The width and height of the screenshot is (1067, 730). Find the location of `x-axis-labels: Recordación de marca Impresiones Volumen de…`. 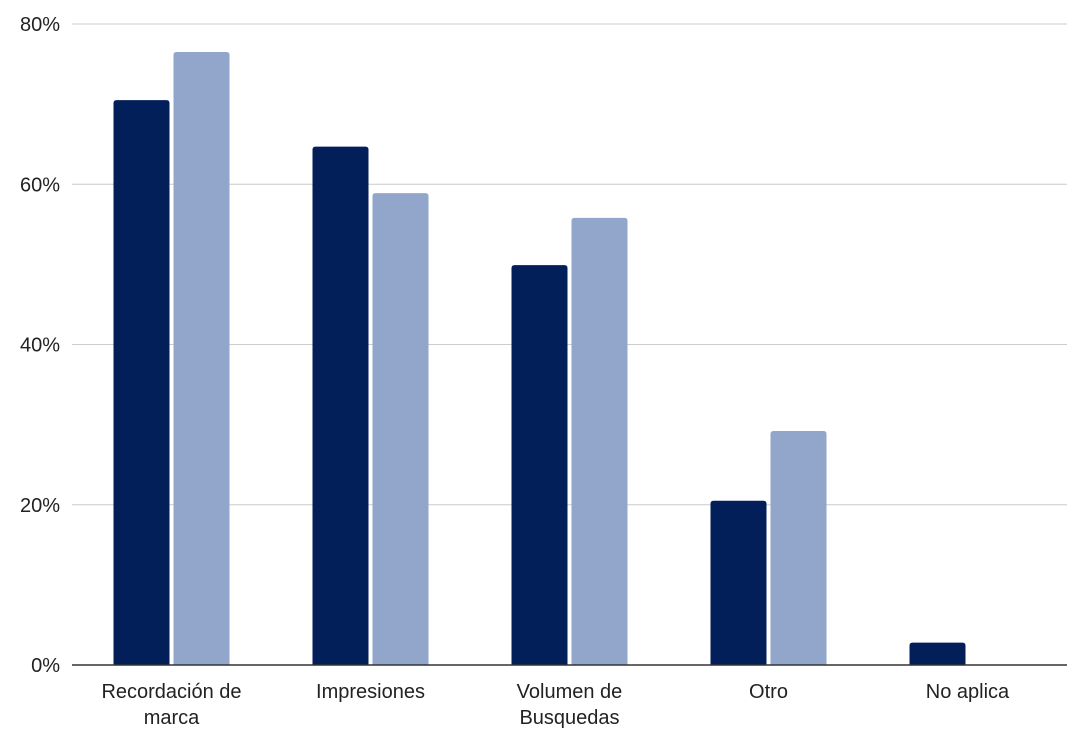

x-axis-labels: Recordación de marca Impresiones Volumen de… is located at coordinates (555, 705).